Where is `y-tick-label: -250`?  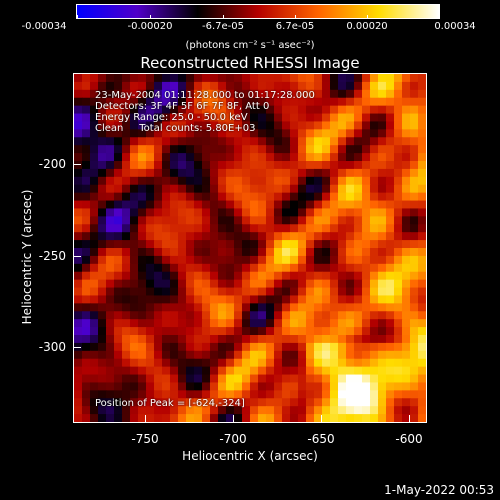
y-tick-label: -250 is located at coordinates (52, 256).